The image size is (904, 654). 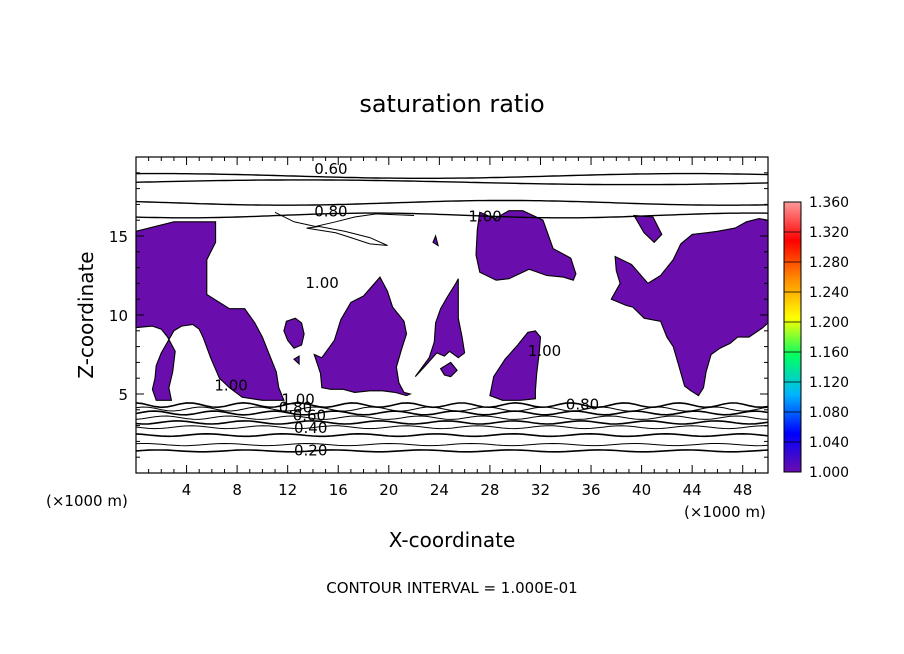 What do you see at coordinates (540, 490) in the screenshot?
I see `x-tick-label: 32` at bounding box center [540, 490].